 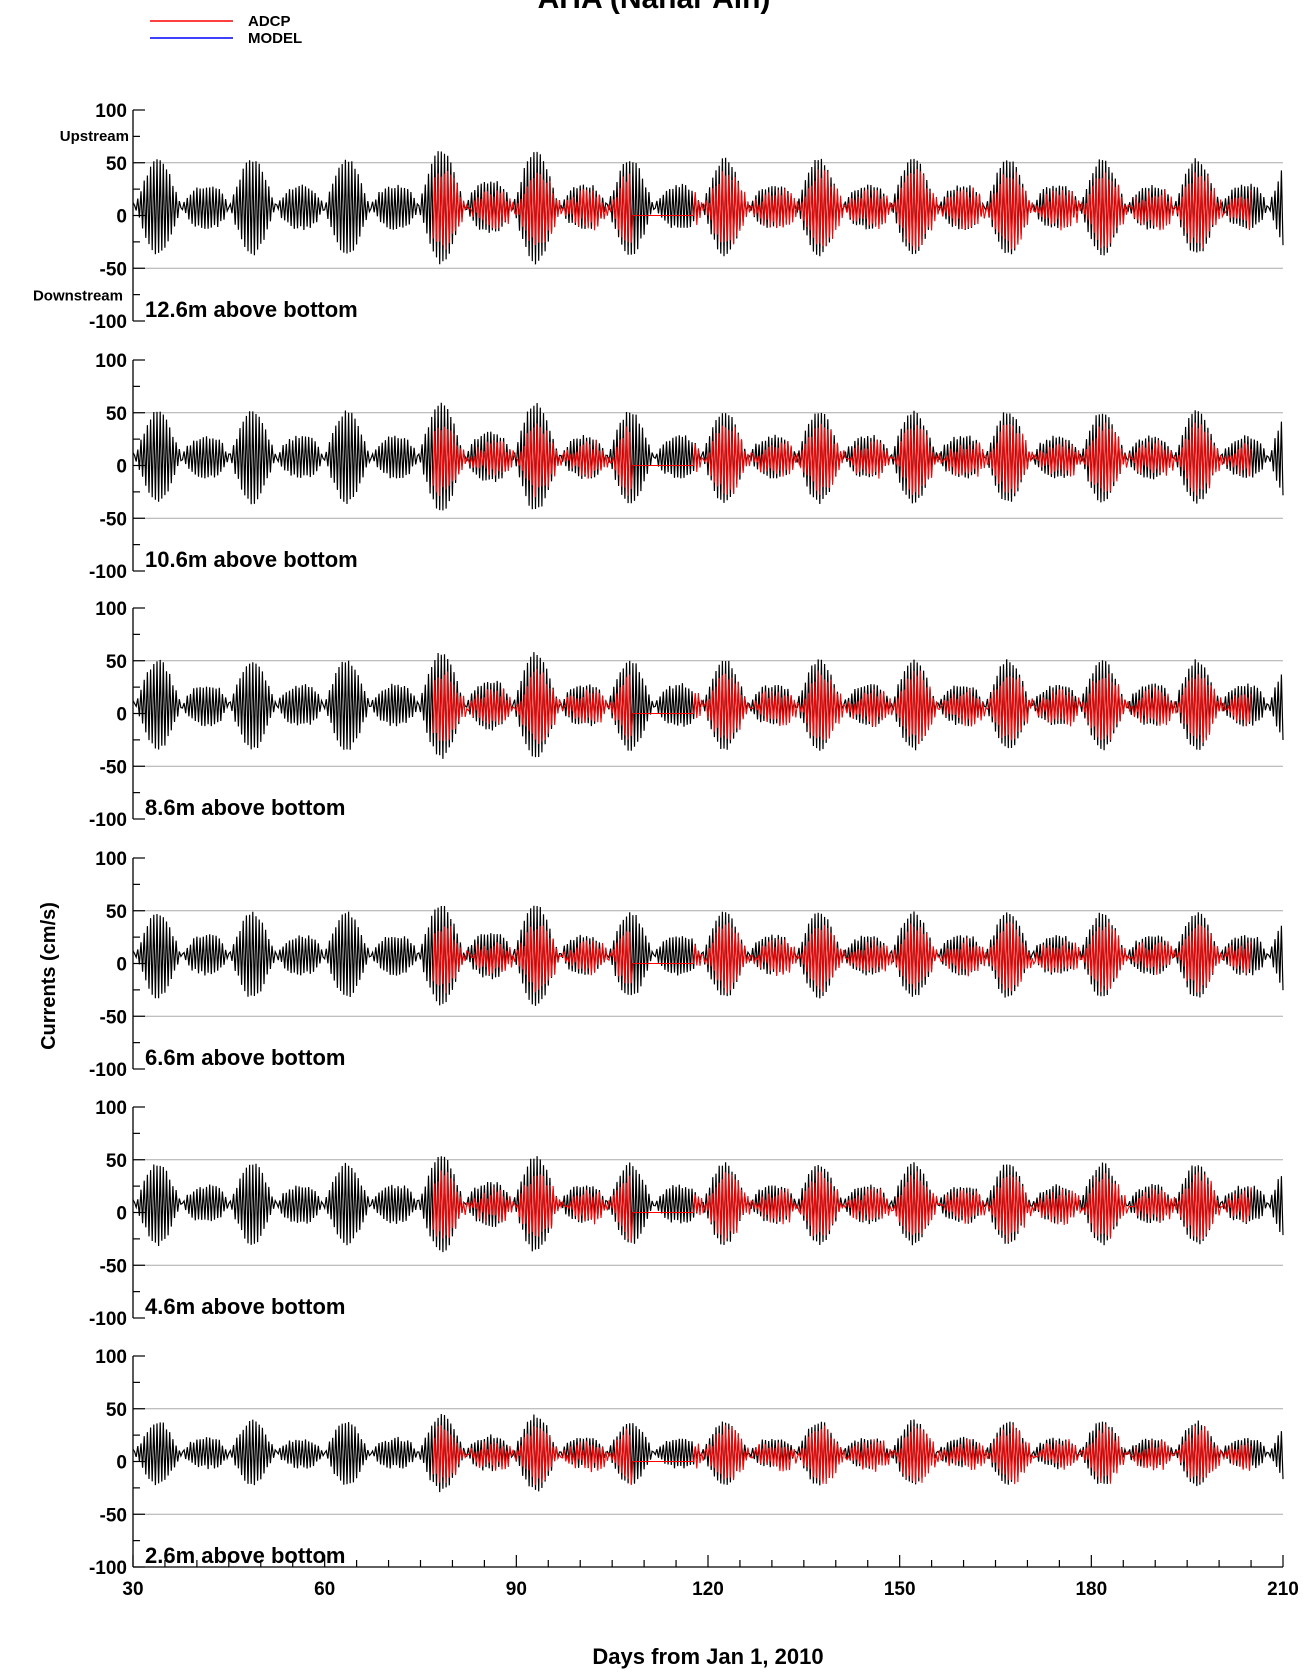 What do you see at coordinates (251, 309) in the screenshot?
I see `panel-label: 12.6m above bottom` at bounding box center [251, 309].